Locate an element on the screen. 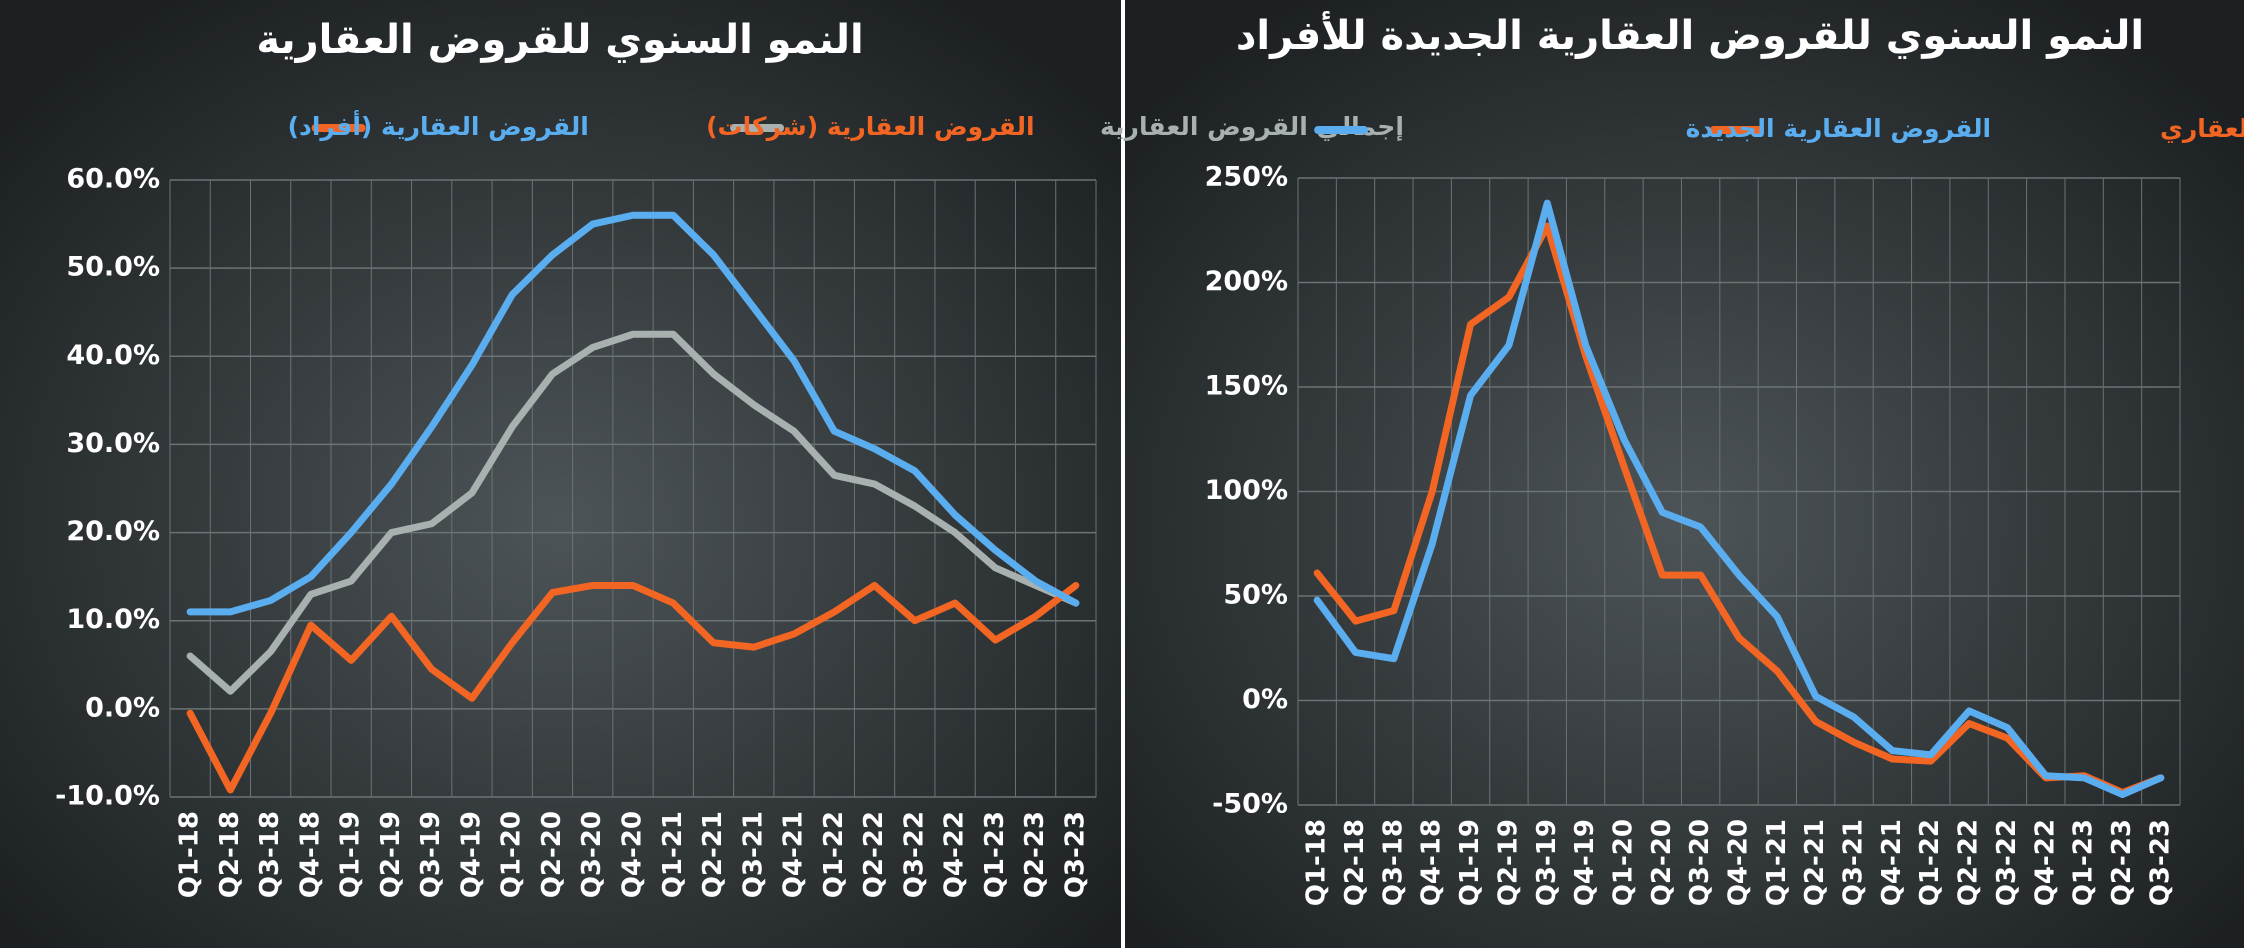 This screenshot has width=2244, height=948. y-tick-label: 50% is located at coordinates (1255, 595).